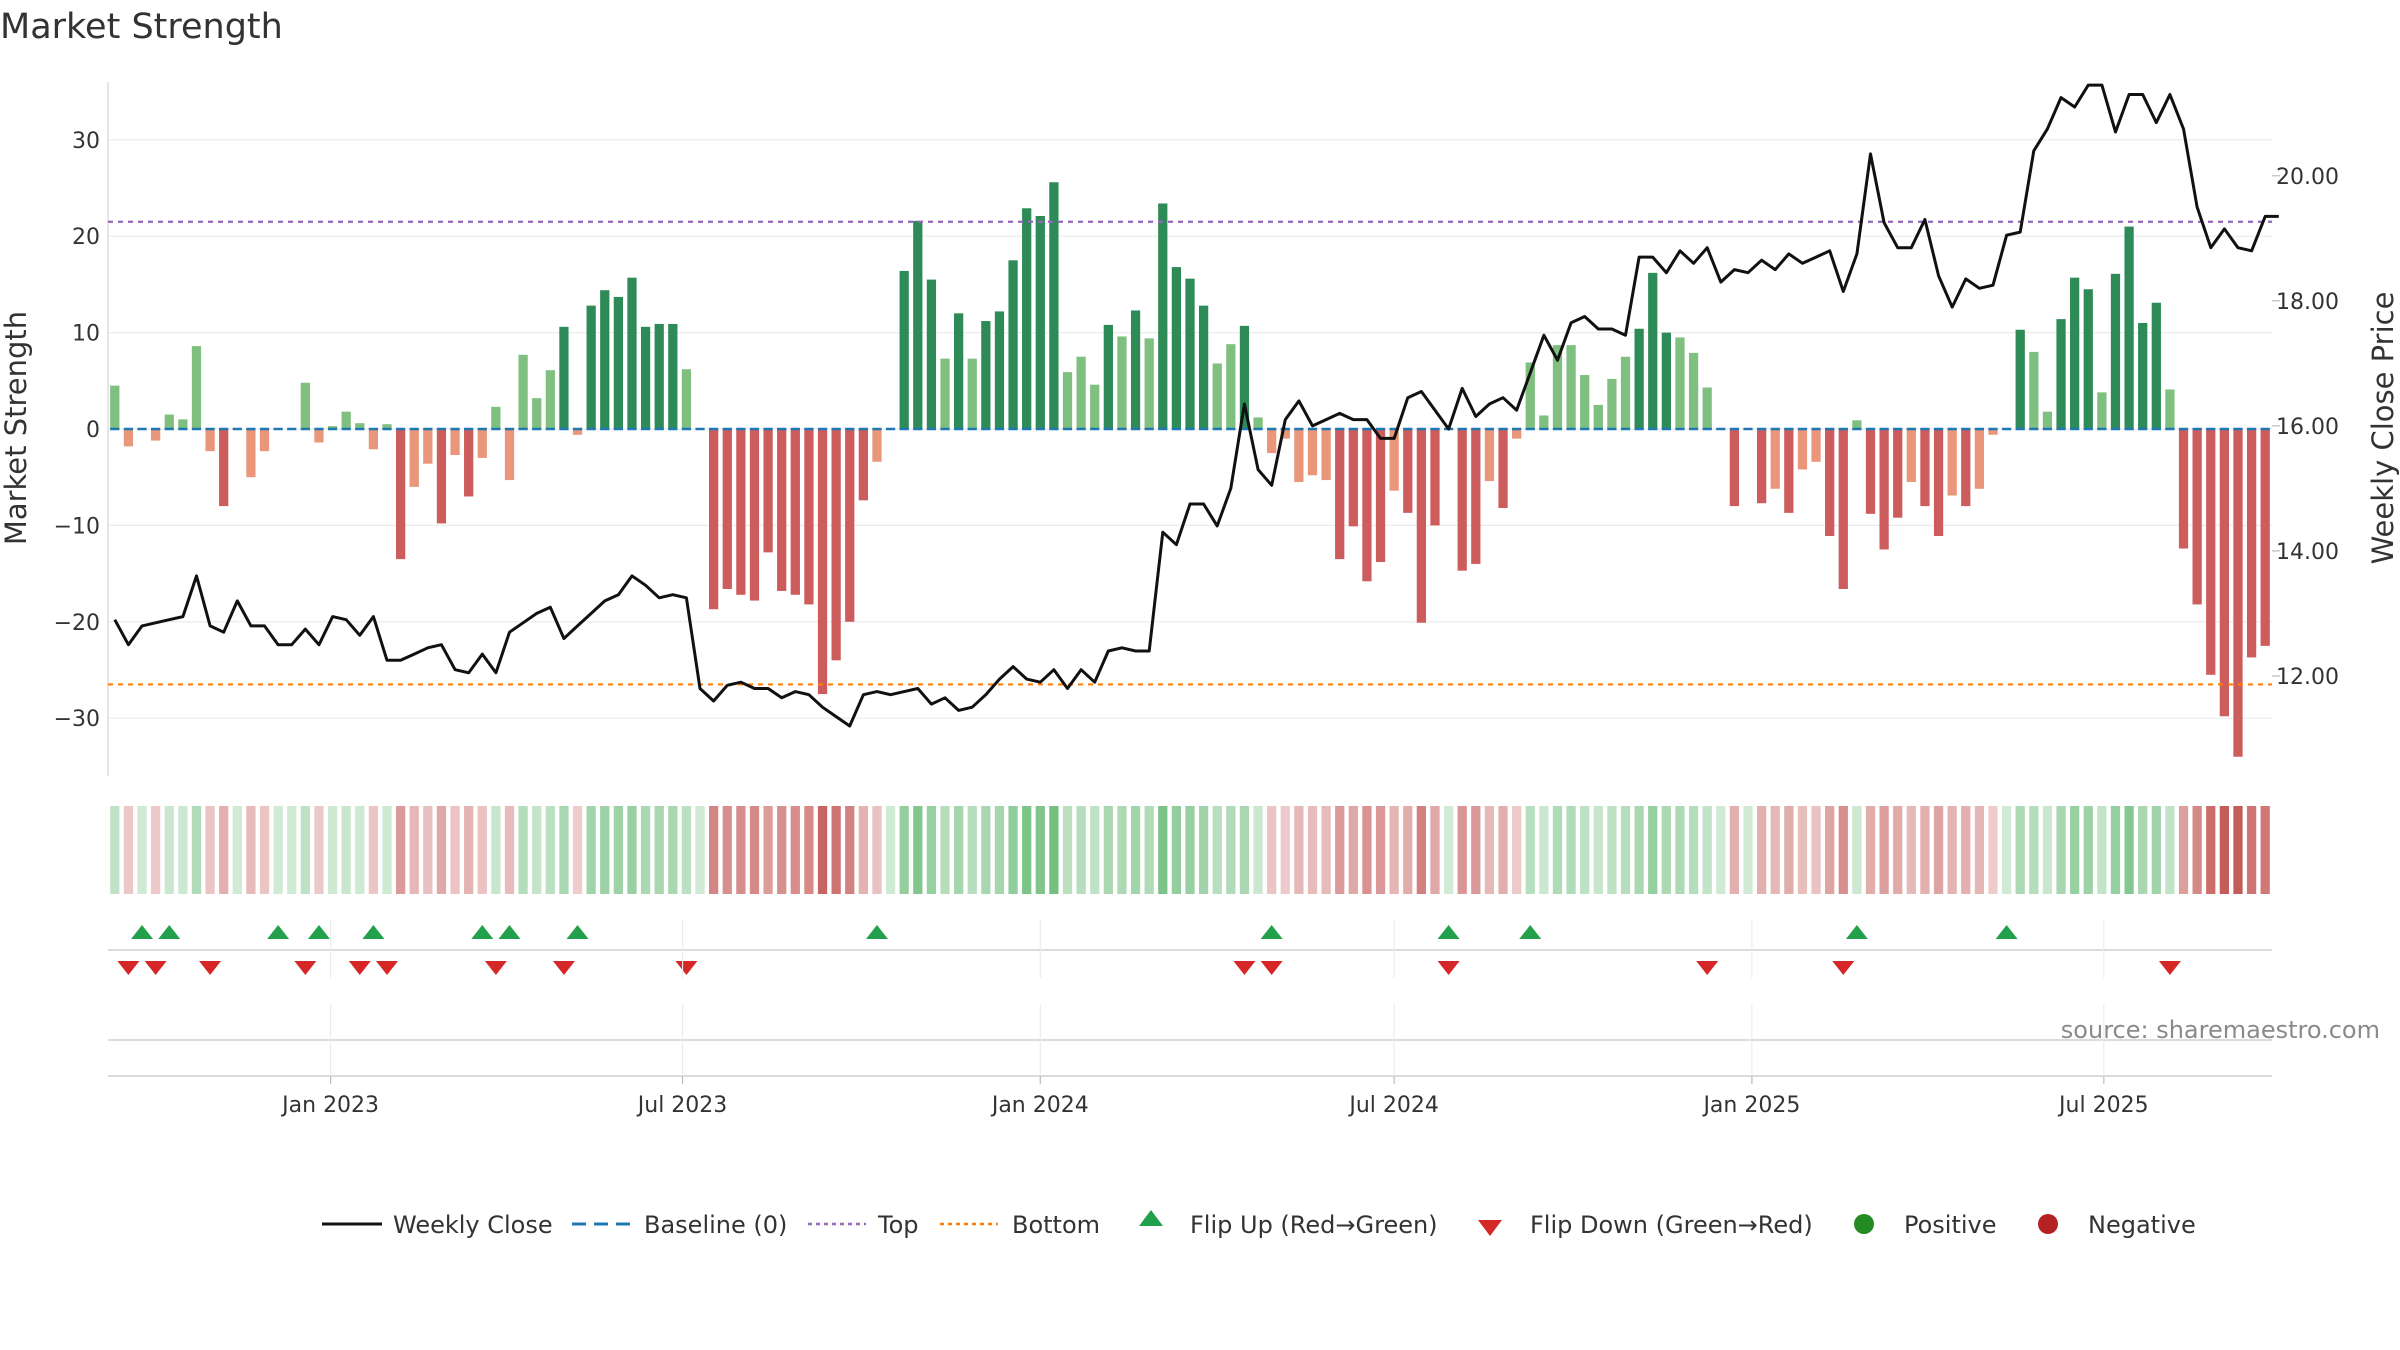 The image size is (2400, 1350). Describe the element at coordinates (77, 623) in the screenshot. I see `left-y-tick-label: −20` at that location.